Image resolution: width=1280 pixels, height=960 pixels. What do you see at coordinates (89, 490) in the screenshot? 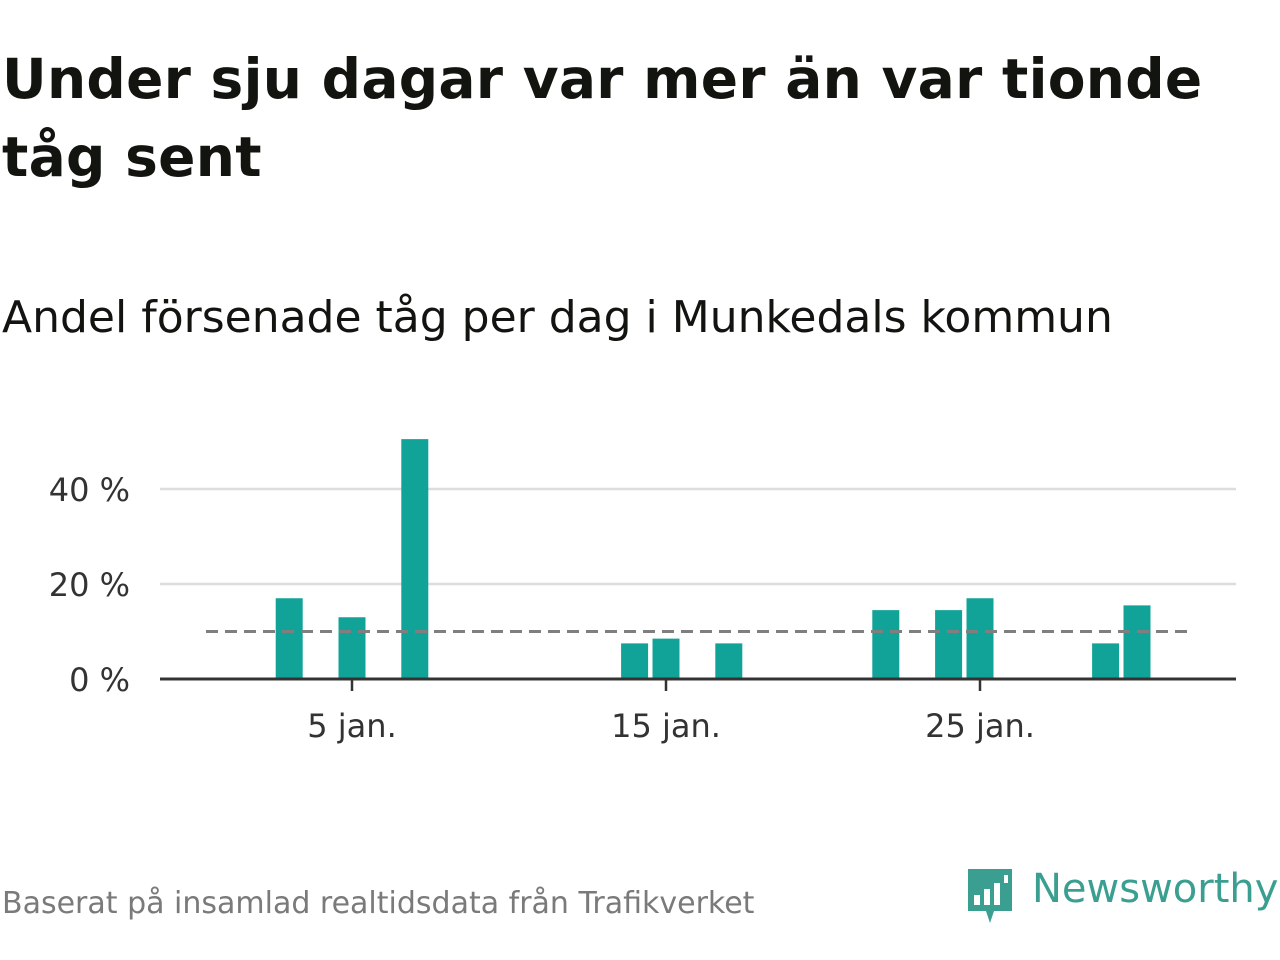
I see `y-tick-label: 40 %` at bounding box center [89, 490].